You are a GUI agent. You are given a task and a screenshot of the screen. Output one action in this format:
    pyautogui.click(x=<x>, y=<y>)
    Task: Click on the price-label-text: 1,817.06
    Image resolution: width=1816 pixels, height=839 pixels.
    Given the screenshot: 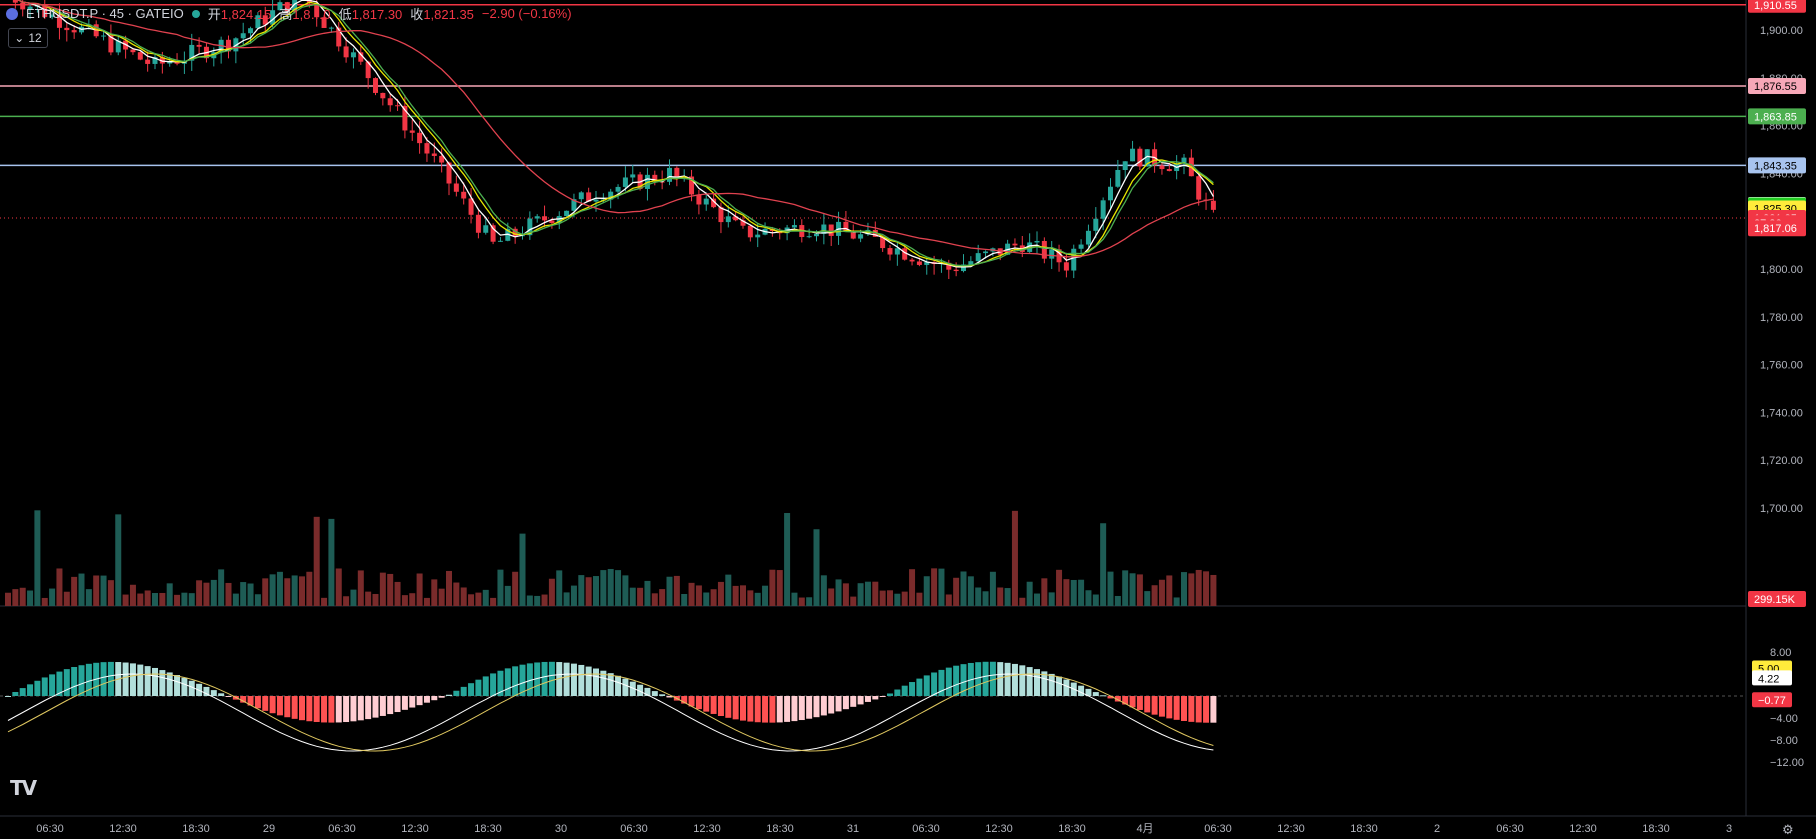 What is the action you would take?
    pyautogui.click(x=1775, y=229)
    